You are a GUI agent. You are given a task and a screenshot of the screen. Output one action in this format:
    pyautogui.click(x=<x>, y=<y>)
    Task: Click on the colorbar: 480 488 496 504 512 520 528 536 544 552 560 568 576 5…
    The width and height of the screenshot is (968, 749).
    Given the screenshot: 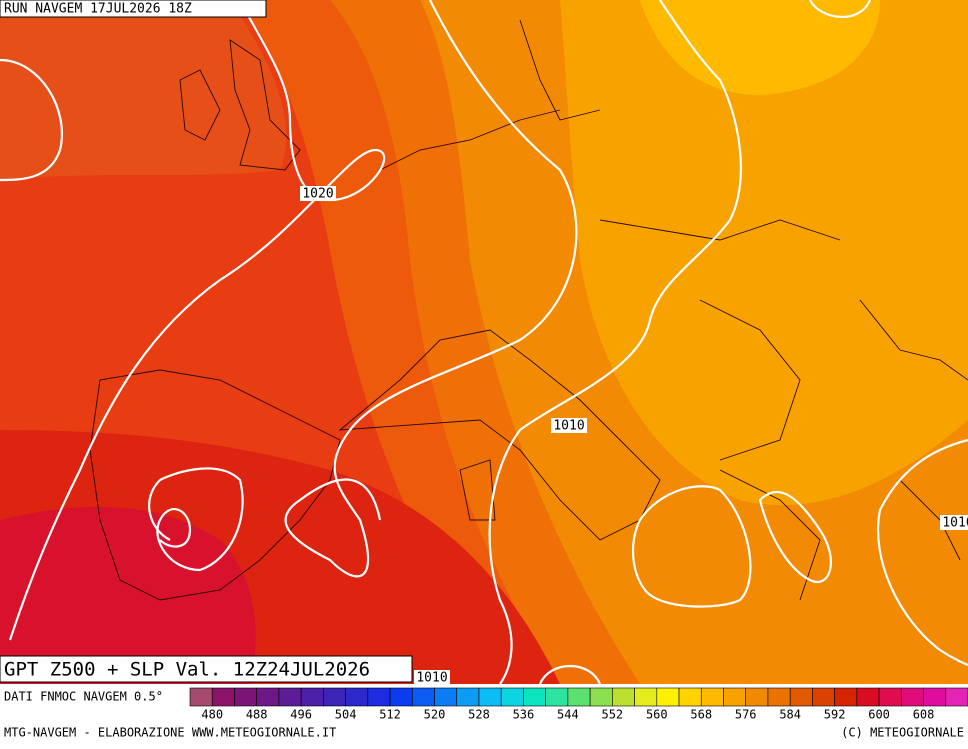 What is the action you would take?
    pyautogui.click(x=578, y=704)
    